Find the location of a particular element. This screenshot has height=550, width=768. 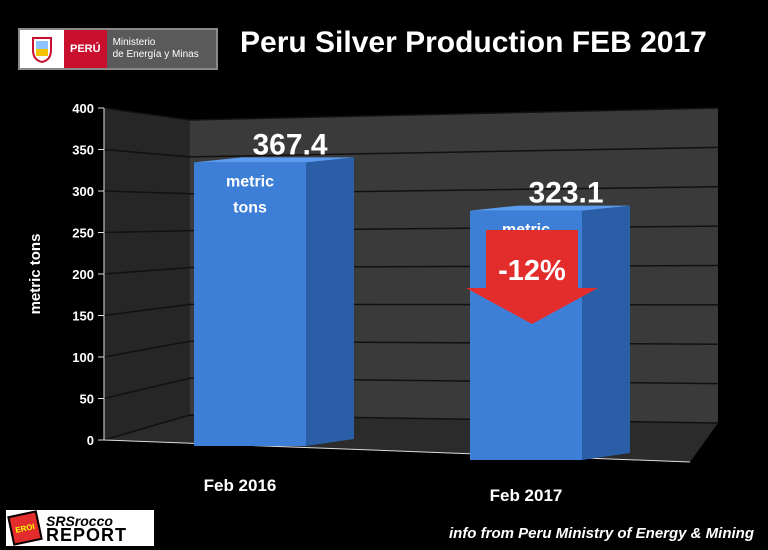

ministry-logo: PERÚ Ministerio de Energía y Minas is located at coordinates (118, 49).